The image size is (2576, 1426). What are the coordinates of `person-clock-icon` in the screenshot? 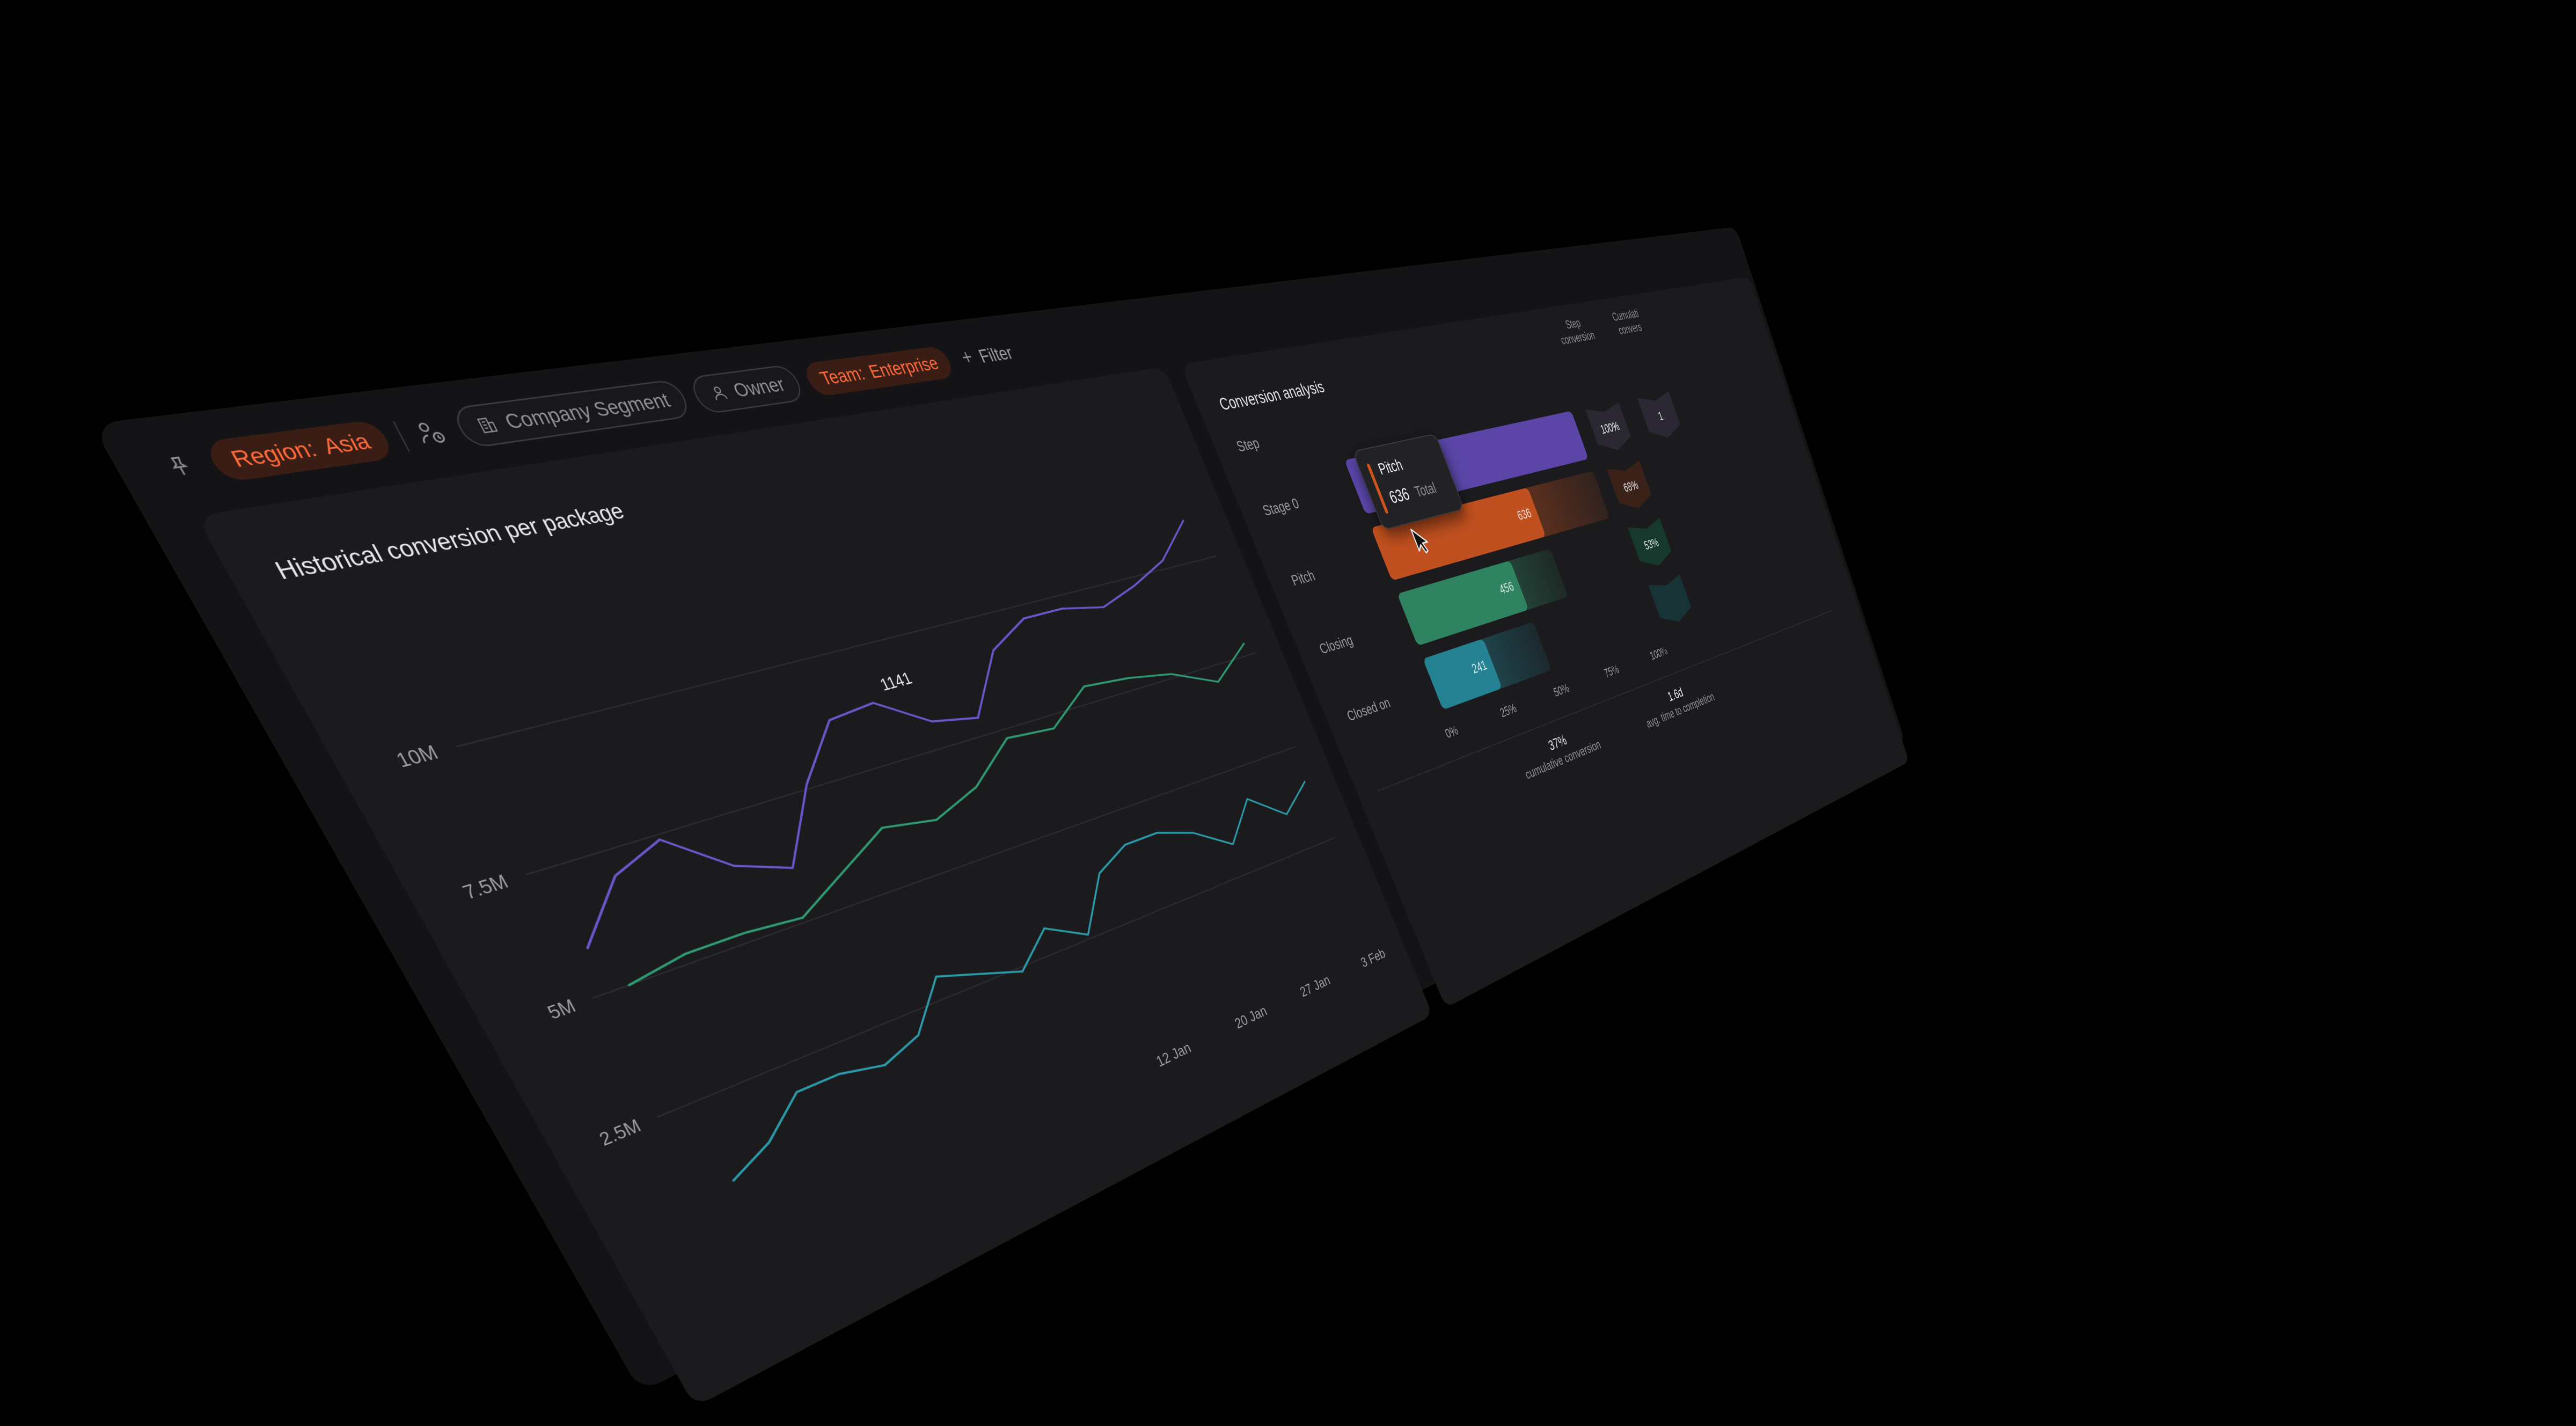 It's located at (431, 432).